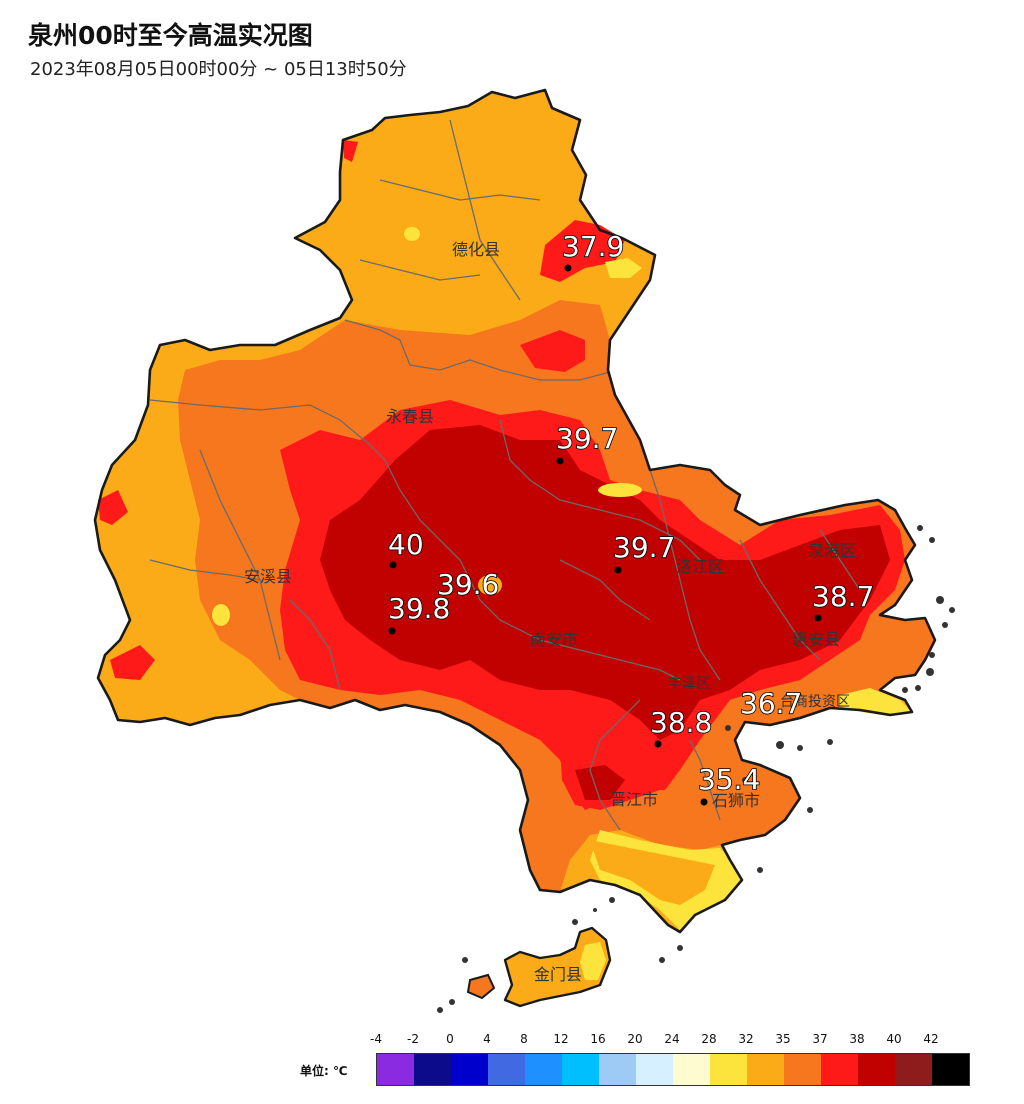 Image resolution: width=1024 pixels, height=1104 pixels. I want to click on legend-tick-label: 12, so click(561, 1039).